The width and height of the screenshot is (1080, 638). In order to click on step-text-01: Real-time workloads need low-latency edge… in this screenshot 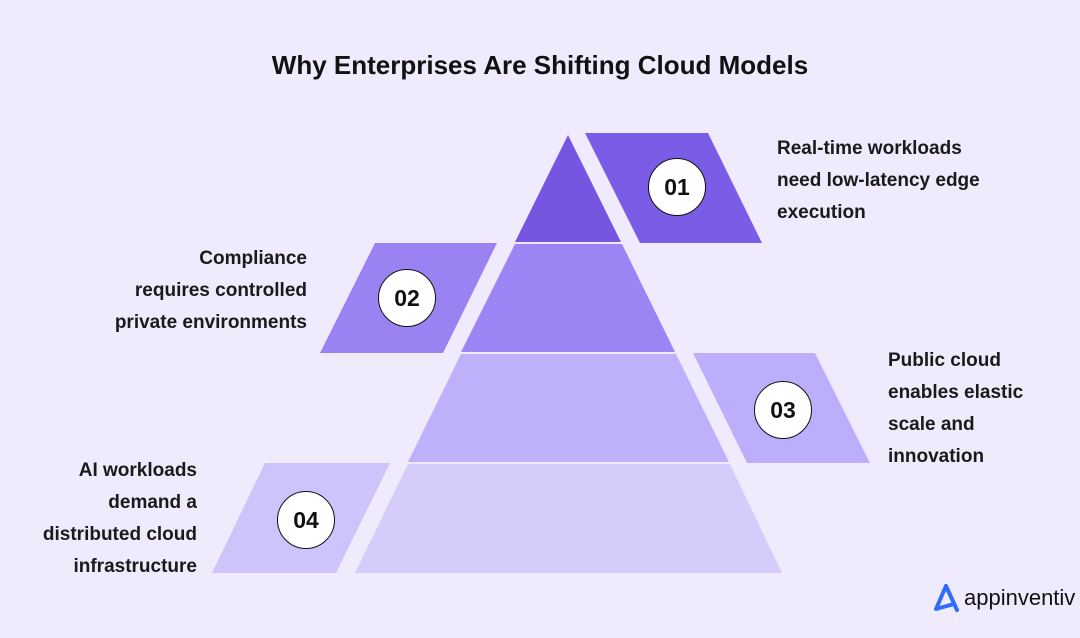, I will do `click(878, 180)`.